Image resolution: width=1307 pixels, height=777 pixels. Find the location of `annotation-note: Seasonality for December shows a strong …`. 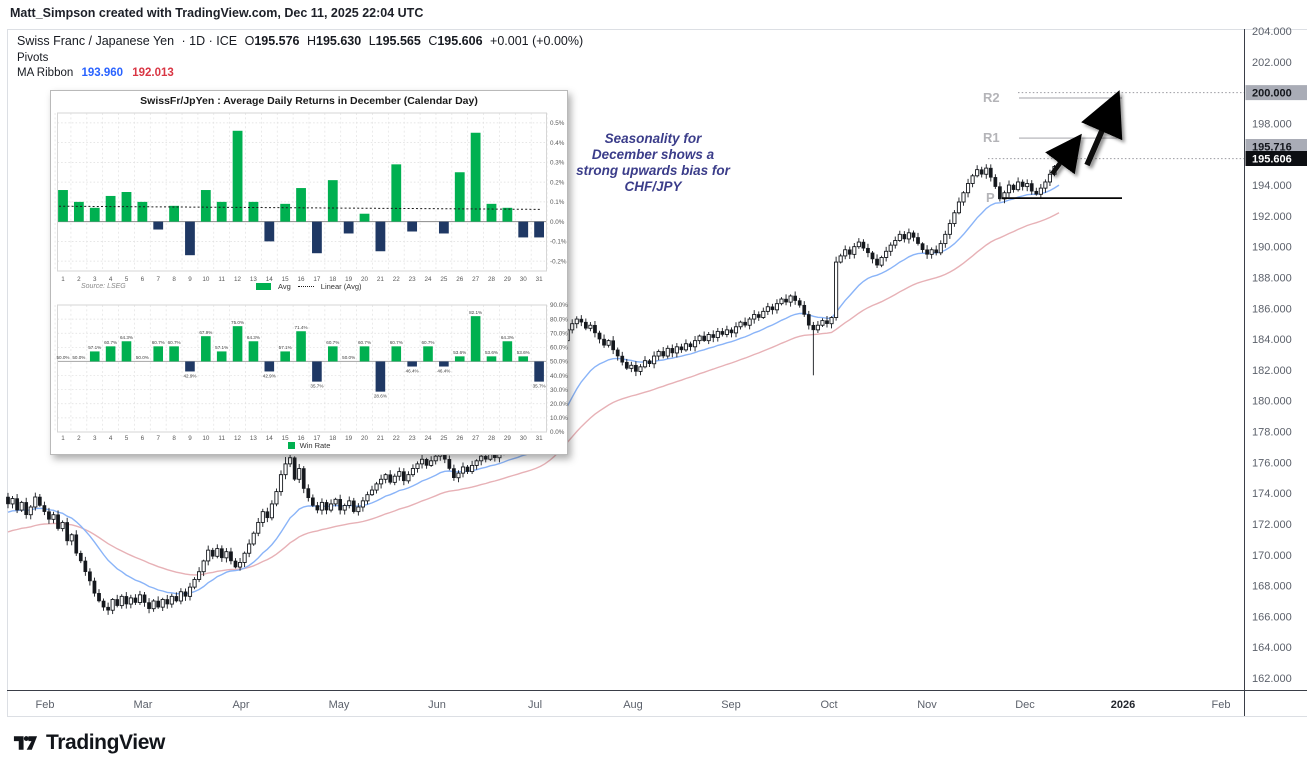

annotation-note: Seasonality for December shows a strong … is located at coordinates (653, 163).